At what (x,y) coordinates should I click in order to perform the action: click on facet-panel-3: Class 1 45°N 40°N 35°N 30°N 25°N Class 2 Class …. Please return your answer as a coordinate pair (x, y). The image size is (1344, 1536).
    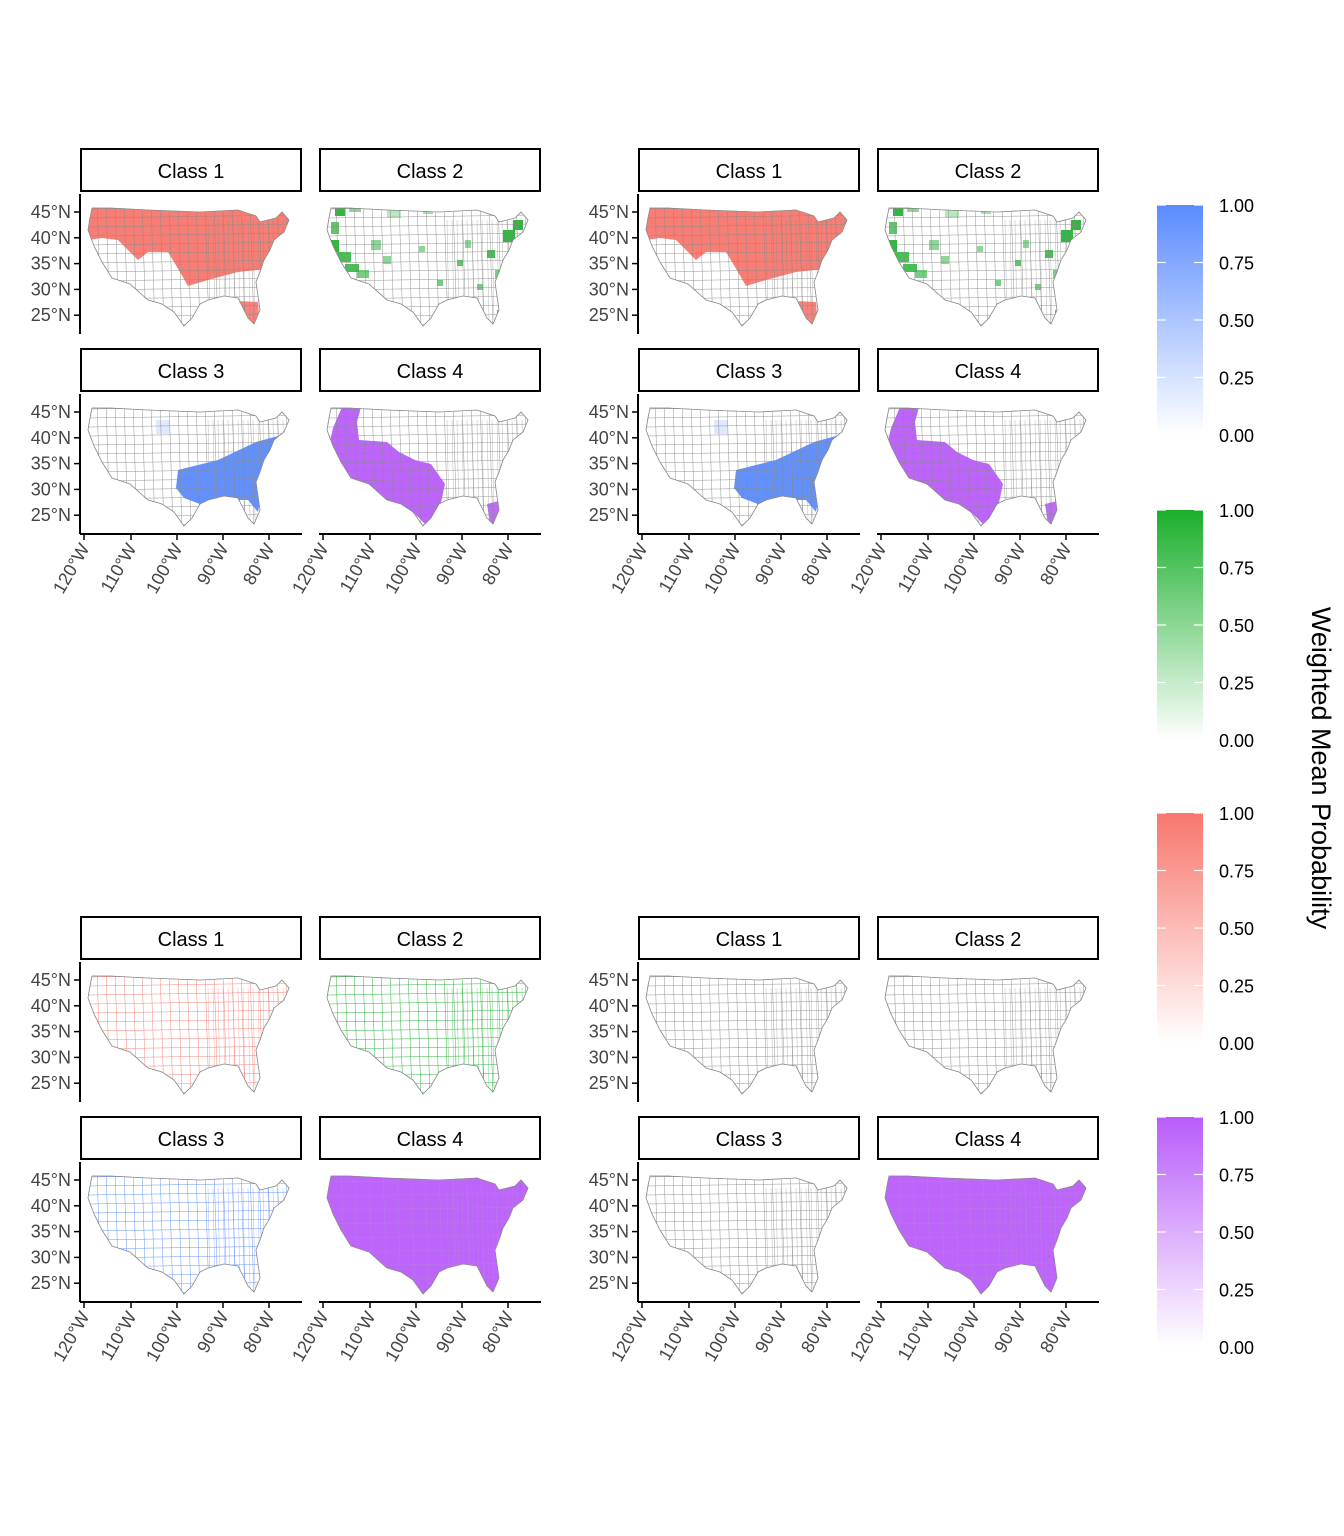
    Looking at the image, I should click on (286, 1140).